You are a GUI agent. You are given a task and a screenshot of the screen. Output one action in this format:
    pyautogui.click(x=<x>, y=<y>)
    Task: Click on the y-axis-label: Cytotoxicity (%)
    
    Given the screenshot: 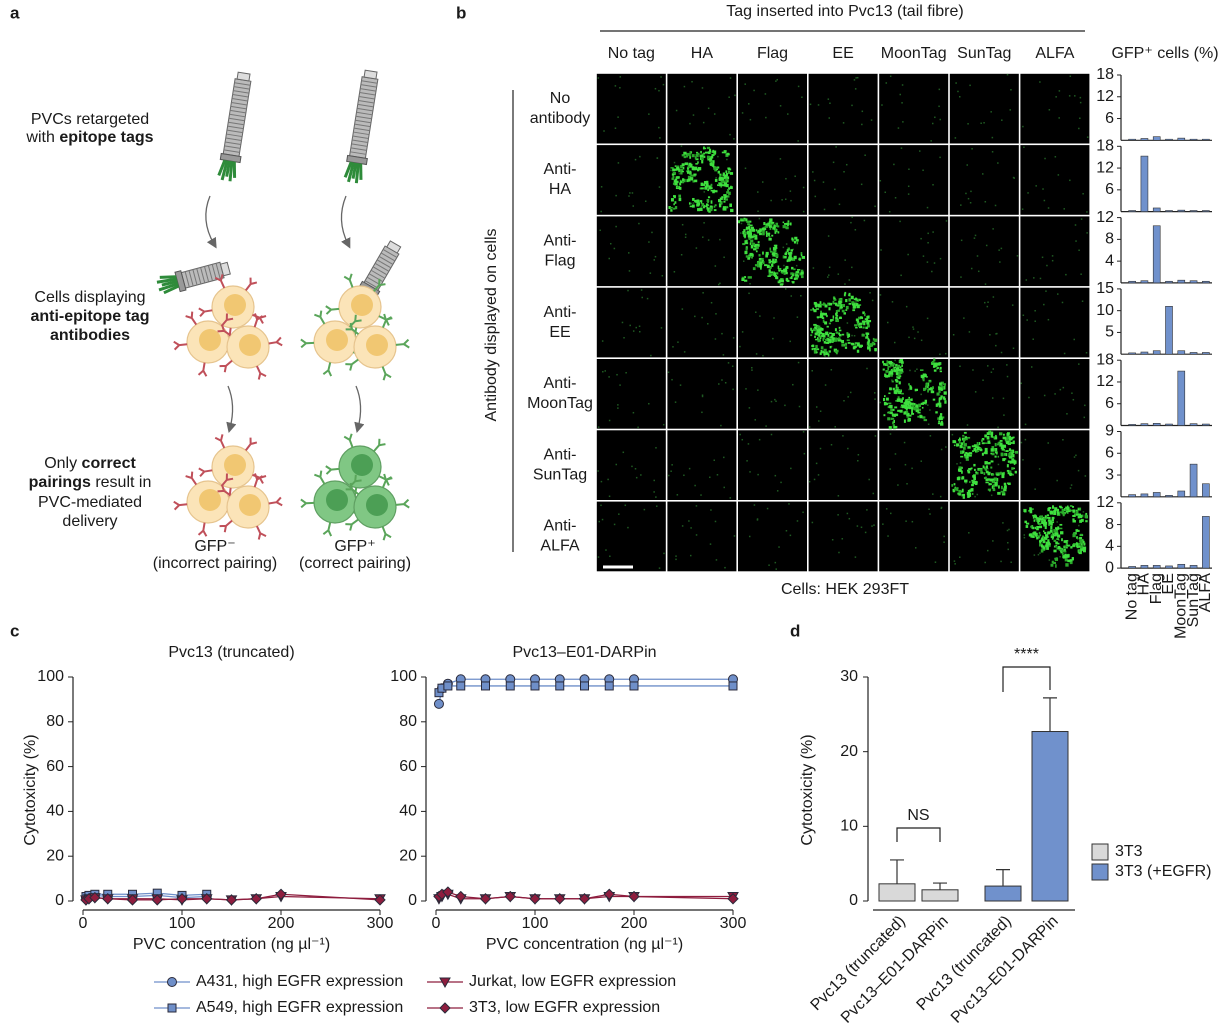 What is the action you would take?
    pyautogui.click(x=807, y=789)
    